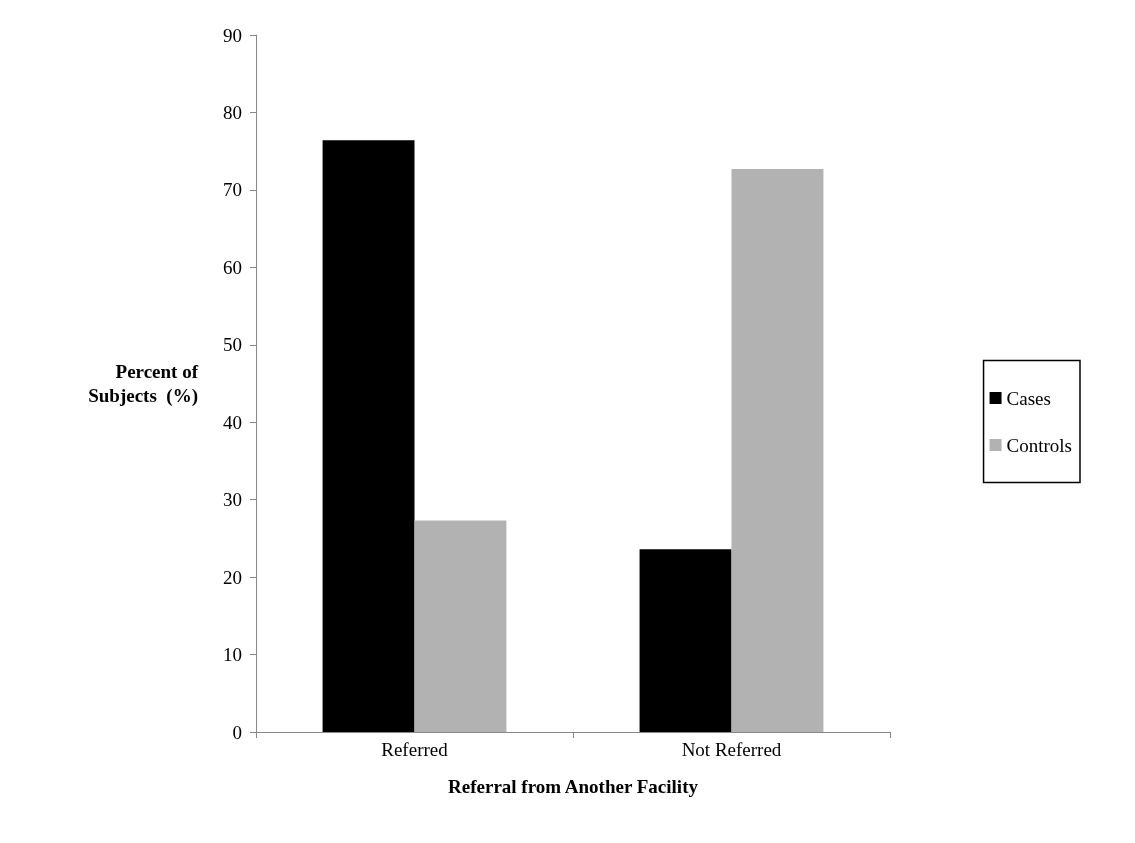  I want to click on y-tick-label: 40, so click(232, 422).